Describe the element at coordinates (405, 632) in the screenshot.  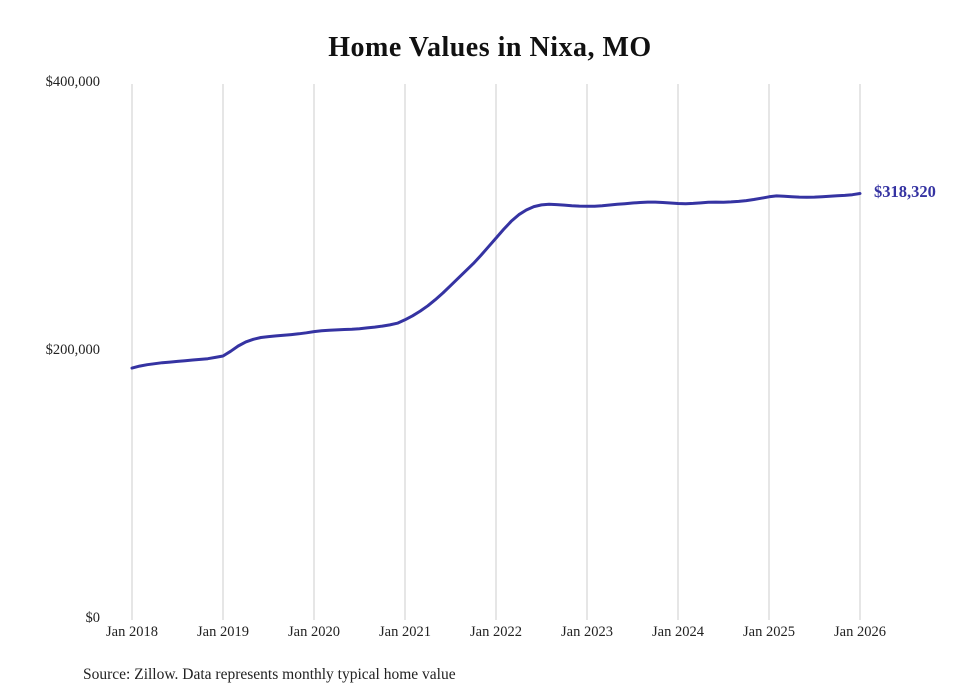
I see `x-axis-tick-label: Jan 2021` at that location.